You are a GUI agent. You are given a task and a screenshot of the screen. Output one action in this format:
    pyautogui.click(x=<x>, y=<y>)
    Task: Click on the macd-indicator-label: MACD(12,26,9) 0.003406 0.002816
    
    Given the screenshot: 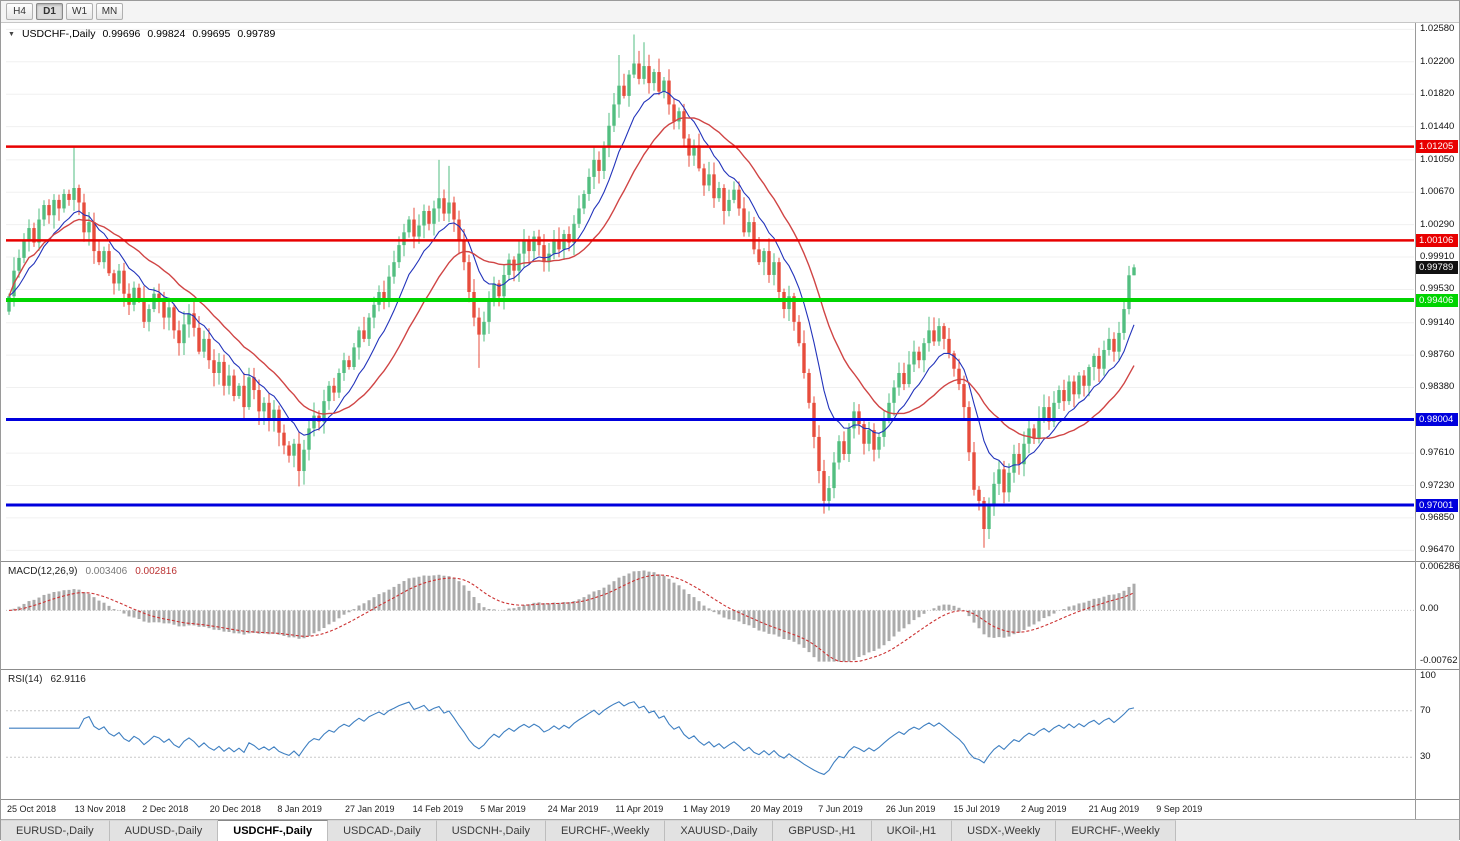 What is the action you would take?
    pyautogui.click(x=92, y=571)
    